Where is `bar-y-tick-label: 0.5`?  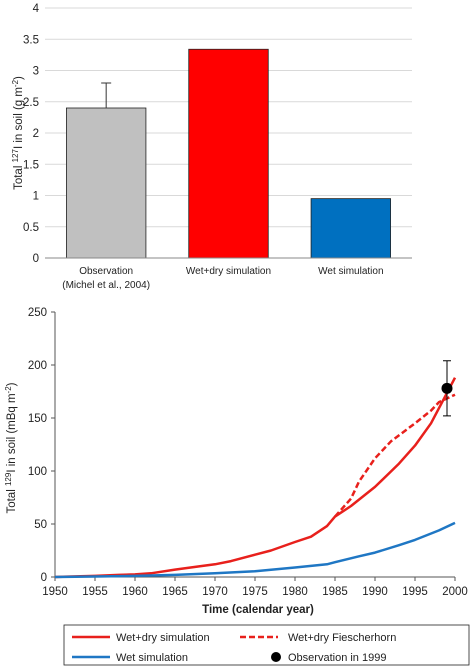 bar-y-tick-label: 0.5 is located at coordinates (31, 228).